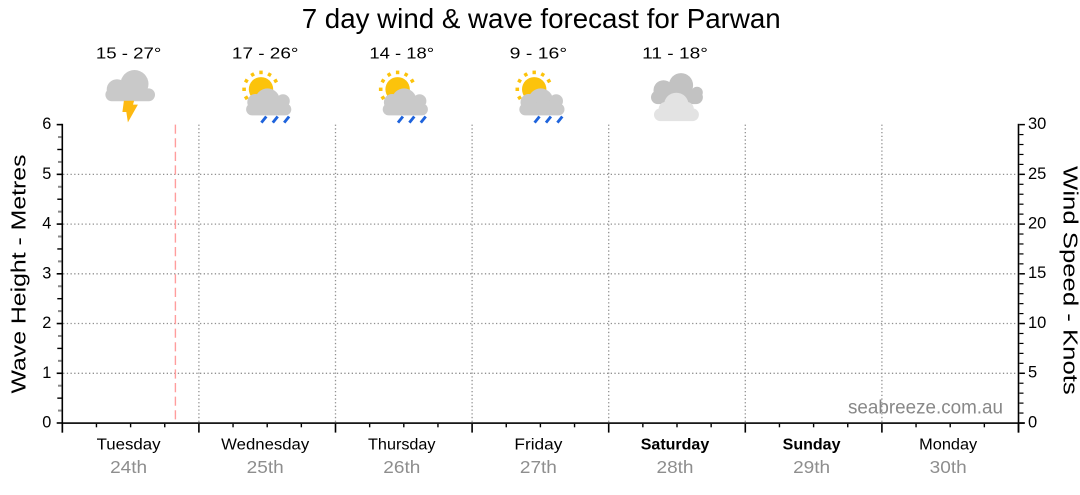  Describe the element at coordinates (948, 445) in the screenshot. I see `svg-text: Monday` at that location.